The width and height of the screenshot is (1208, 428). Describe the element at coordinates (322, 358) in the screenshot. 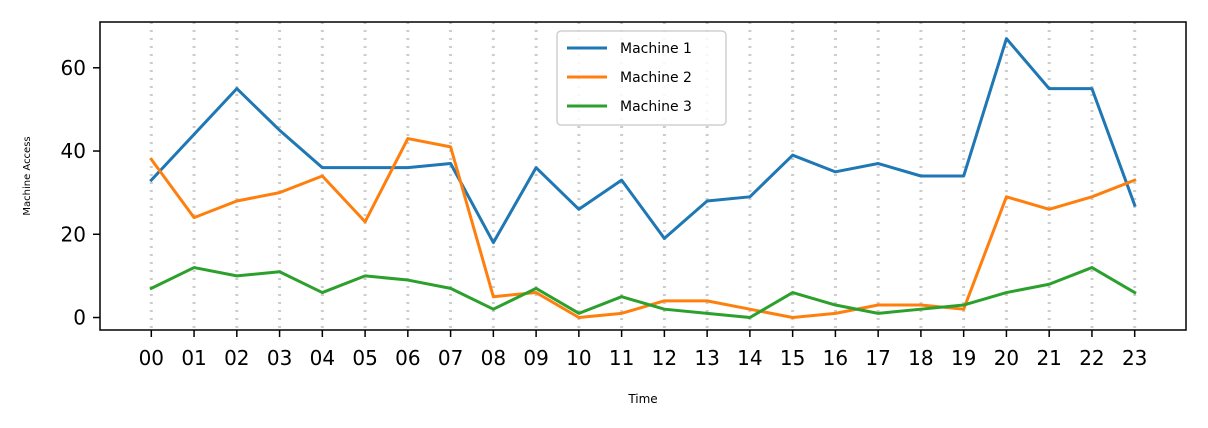

I see `x-tick-label-04: 04` at that location.